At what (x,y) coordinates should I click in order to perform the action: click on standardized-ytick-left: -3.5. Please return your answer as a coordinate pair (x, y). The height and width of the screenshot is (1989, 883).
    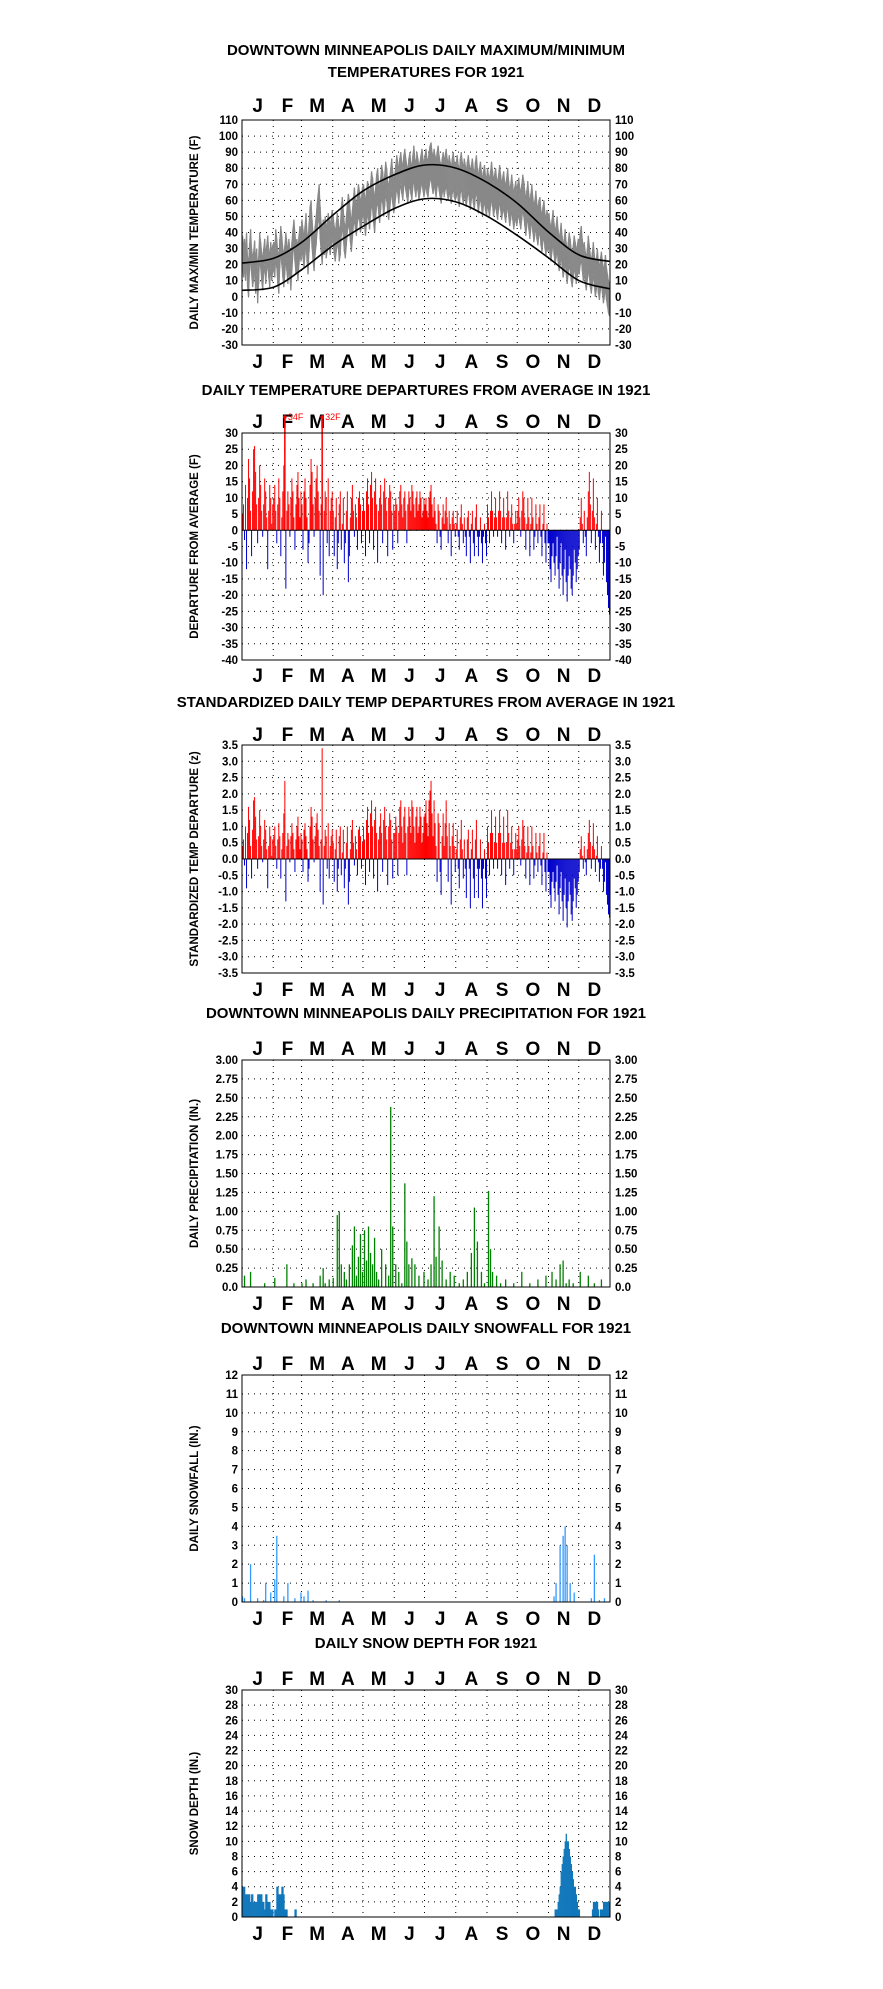
    Looking at the image, I should click on (228, 974).